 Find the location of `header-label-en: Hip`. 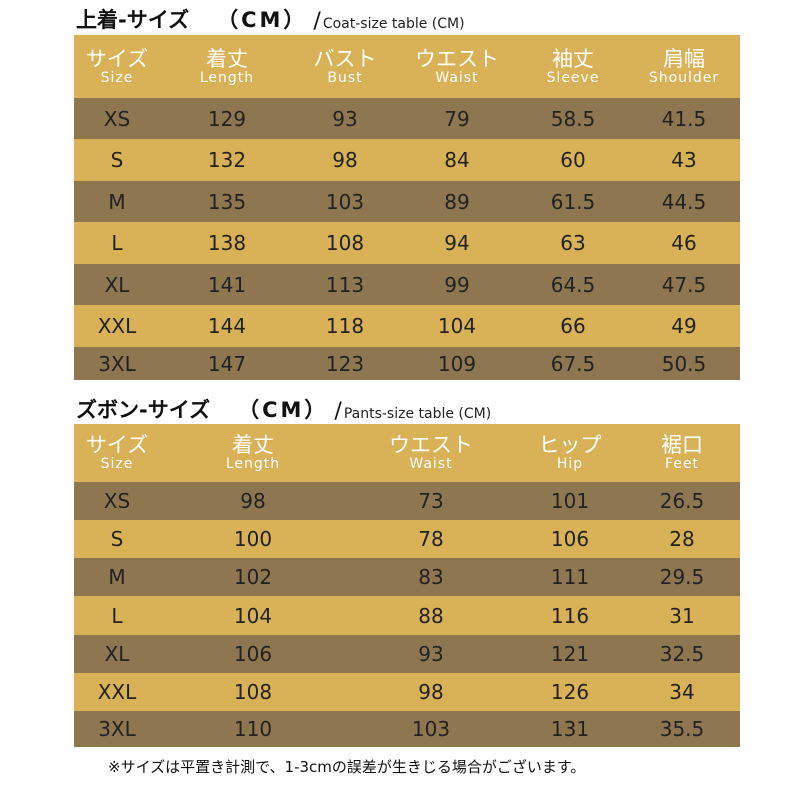

header-label-en: Hip is located at coordinates (570, 464).